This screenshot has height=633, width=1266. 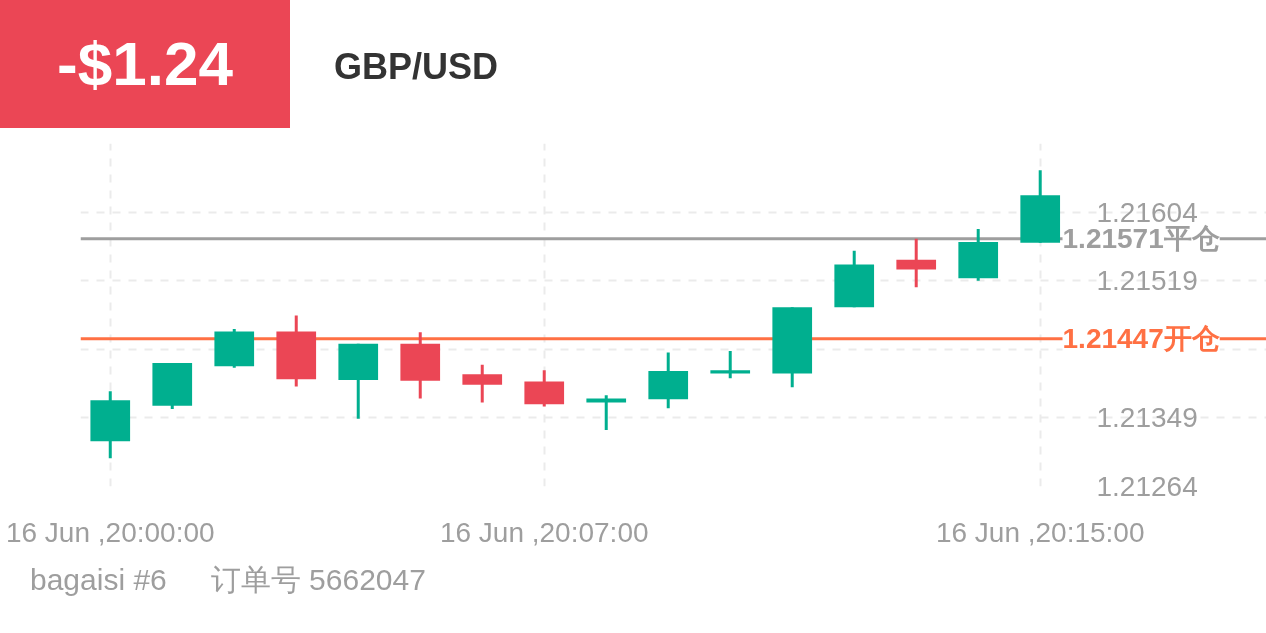 What do you see at coordinates (1141, 239) in the screenshot?
I see `ref-line-label: 1.21571平仓` at bounding box center [1141, 239].